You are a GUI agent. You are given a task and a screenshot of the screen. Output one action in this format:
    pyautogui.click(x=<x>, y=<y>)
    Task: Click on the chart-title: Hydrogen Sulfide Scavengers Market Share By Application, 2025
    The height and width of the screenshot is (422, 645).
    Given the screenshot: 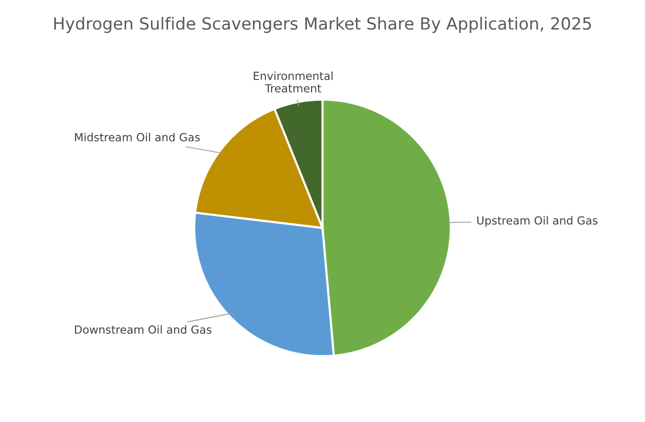 What is the action you would take?
    pyautogui.click(x=322, y=25)
    